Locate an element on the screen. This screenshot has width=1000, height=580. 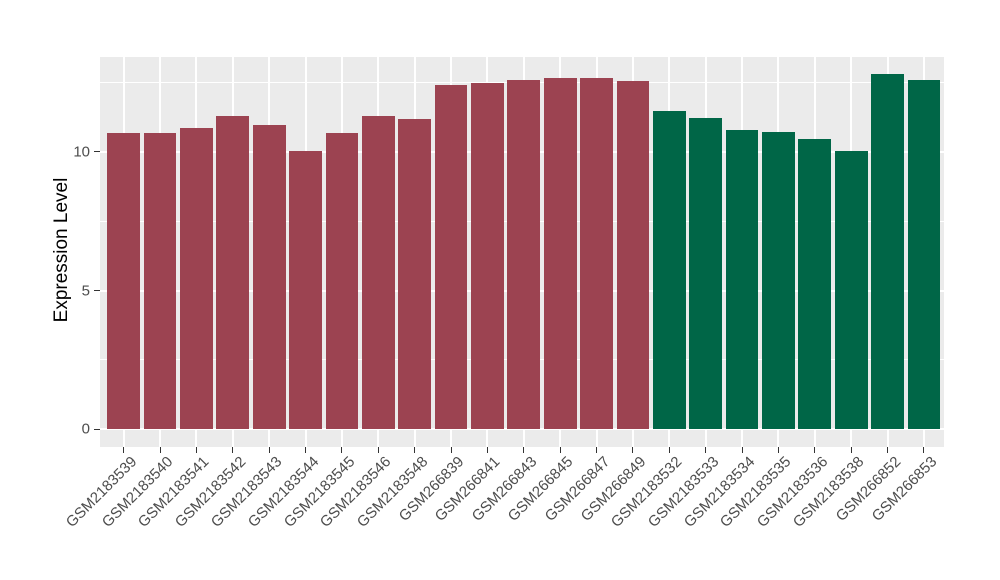
bar-GSM2183539 is located at coordinates (123, 281).